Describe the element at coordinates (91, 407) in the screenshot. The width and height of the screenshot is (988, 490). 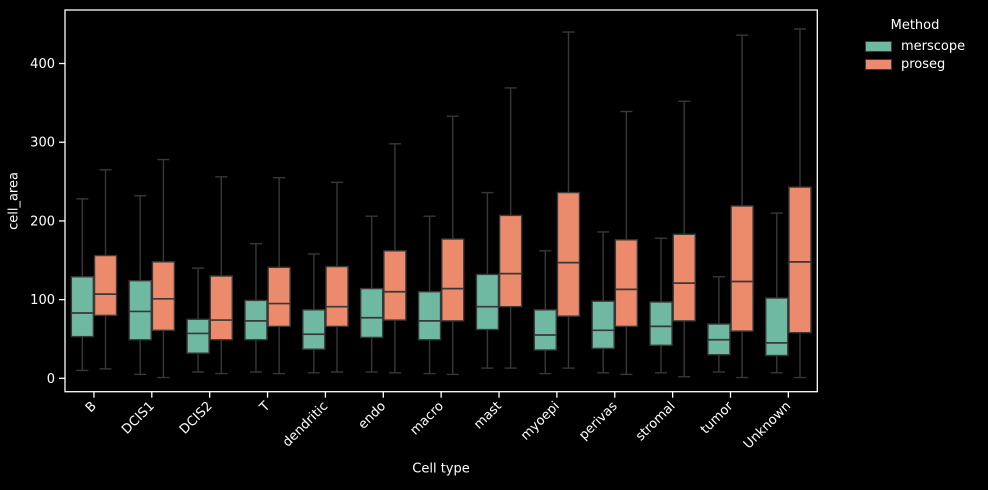
I see `x-tick-label-B: B` at that location.